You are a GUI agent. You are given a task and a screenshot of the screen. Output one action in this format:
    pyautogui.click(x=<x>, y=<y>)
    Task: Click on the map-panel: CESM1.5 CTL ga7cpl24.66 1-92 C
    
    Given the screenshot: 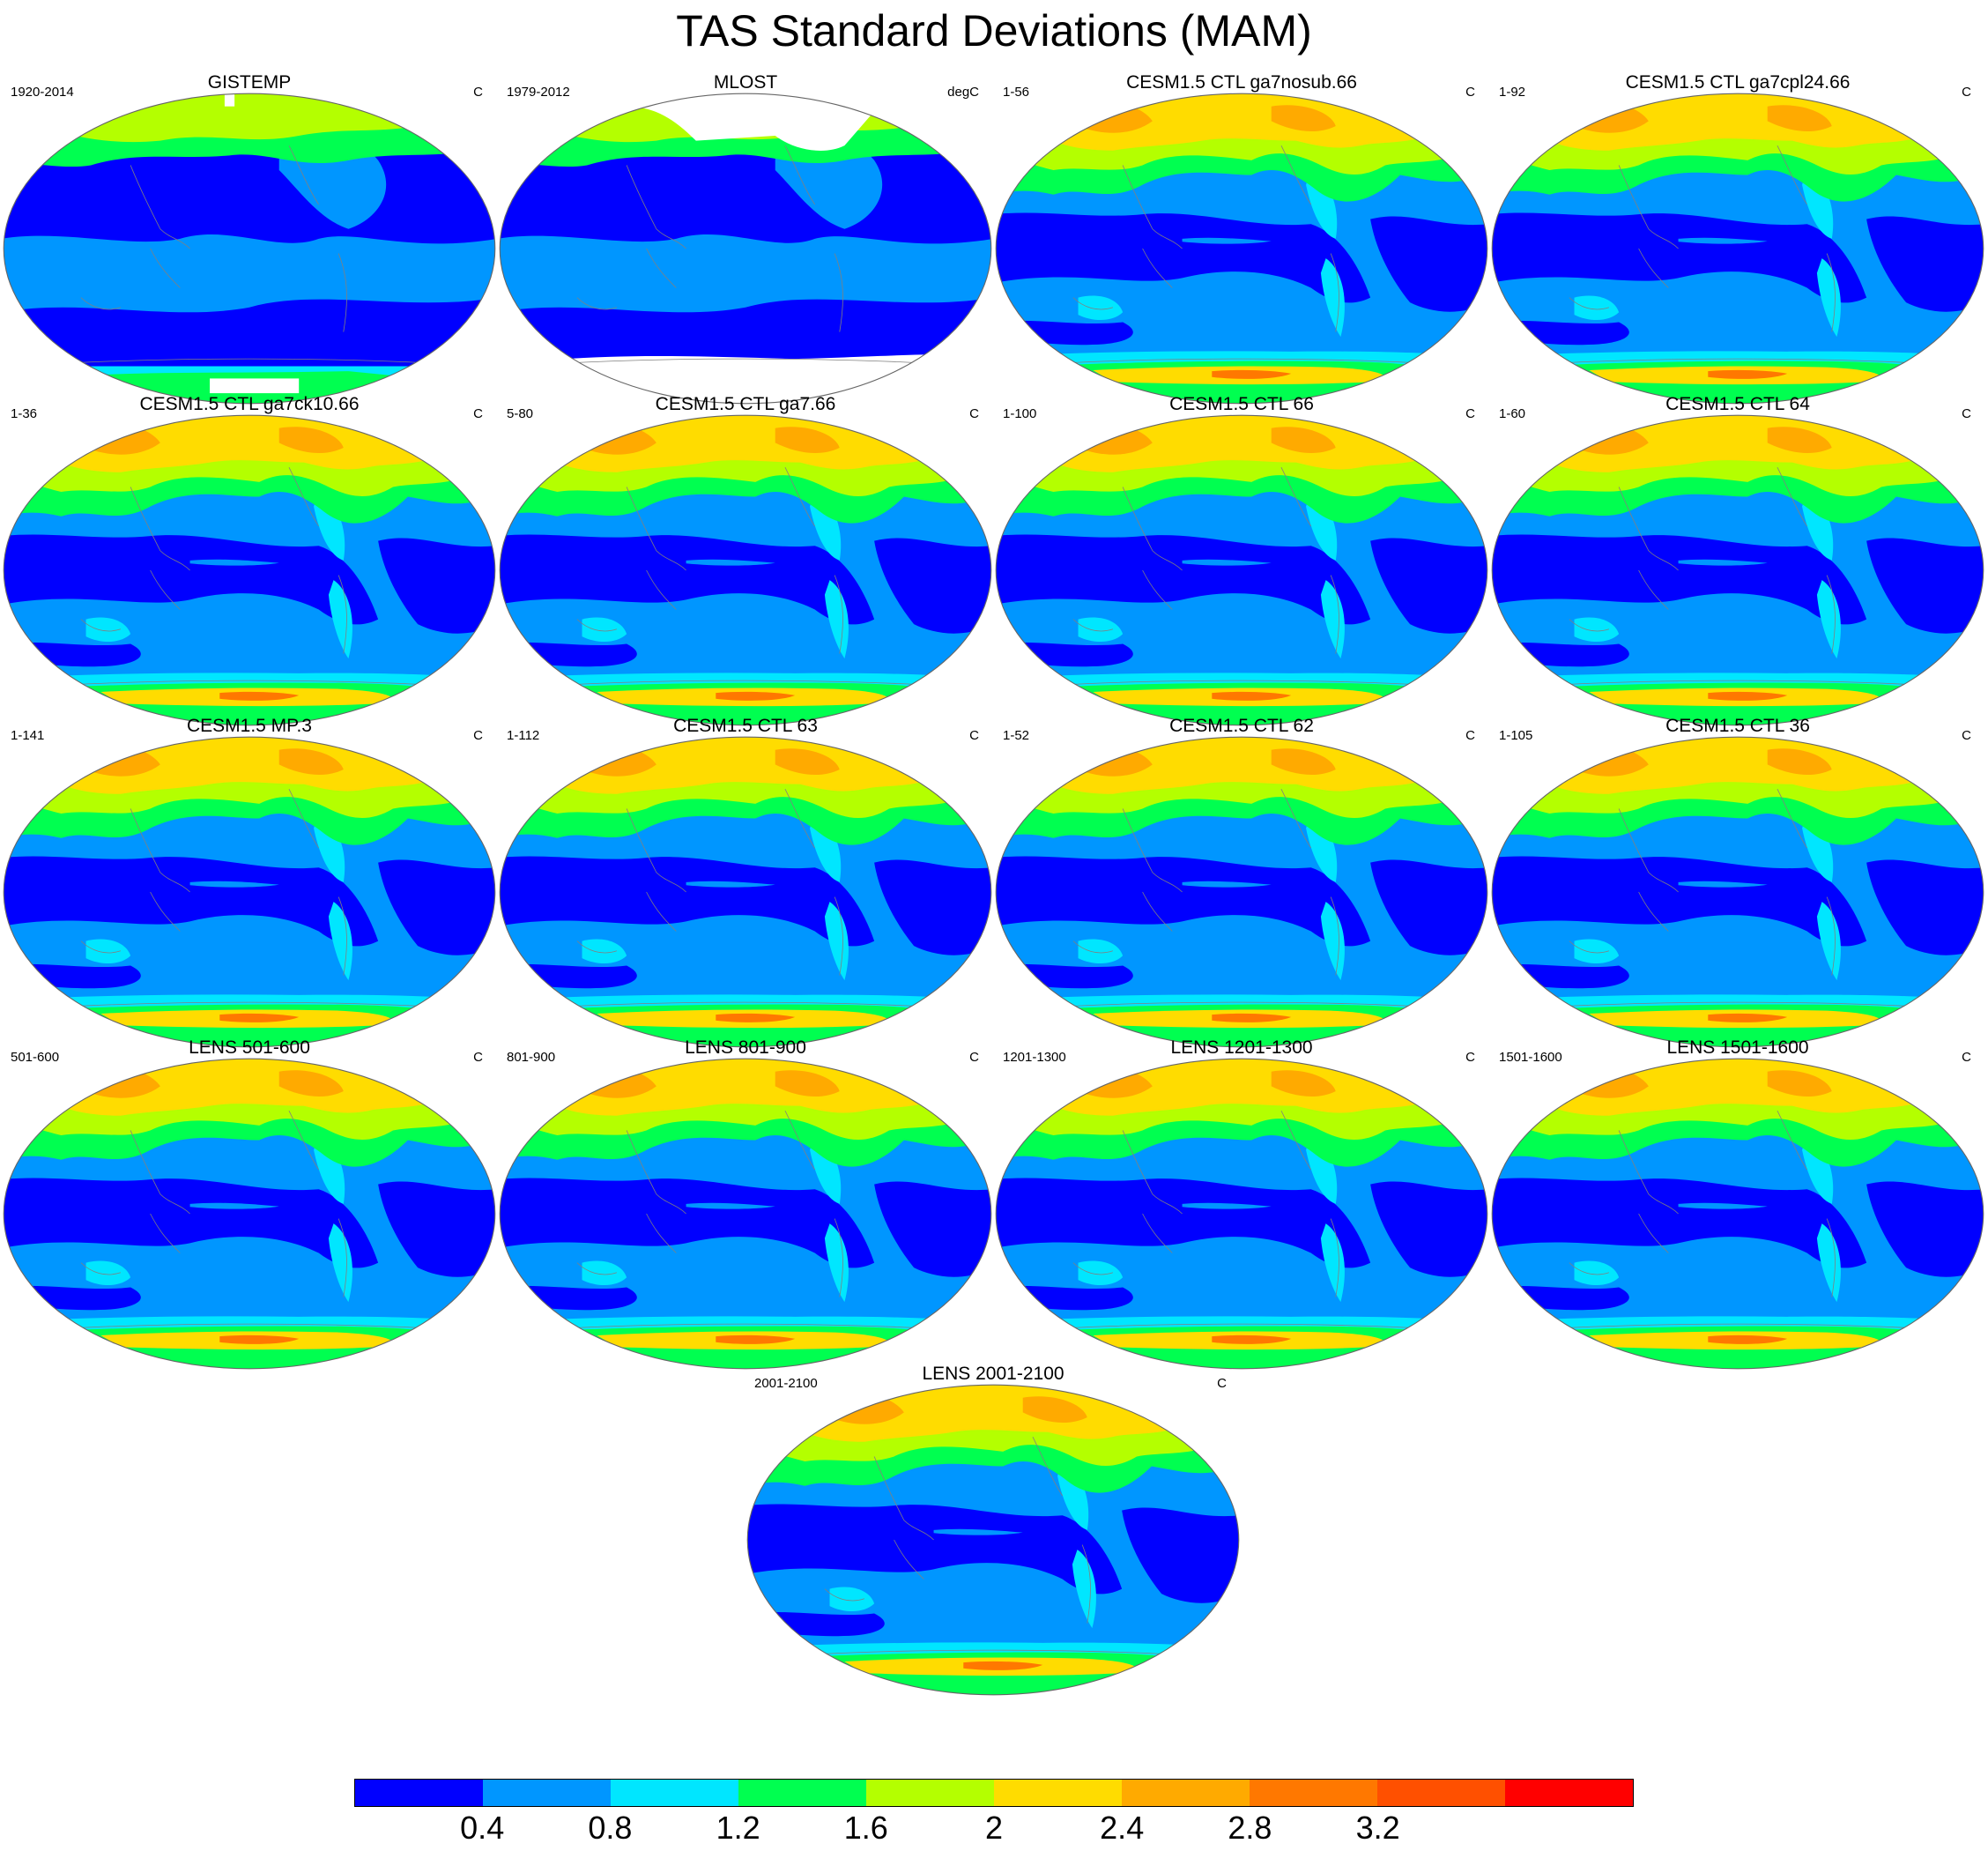 What is the action you would take?
    pyautogui.click(x=1738, y=247)
    